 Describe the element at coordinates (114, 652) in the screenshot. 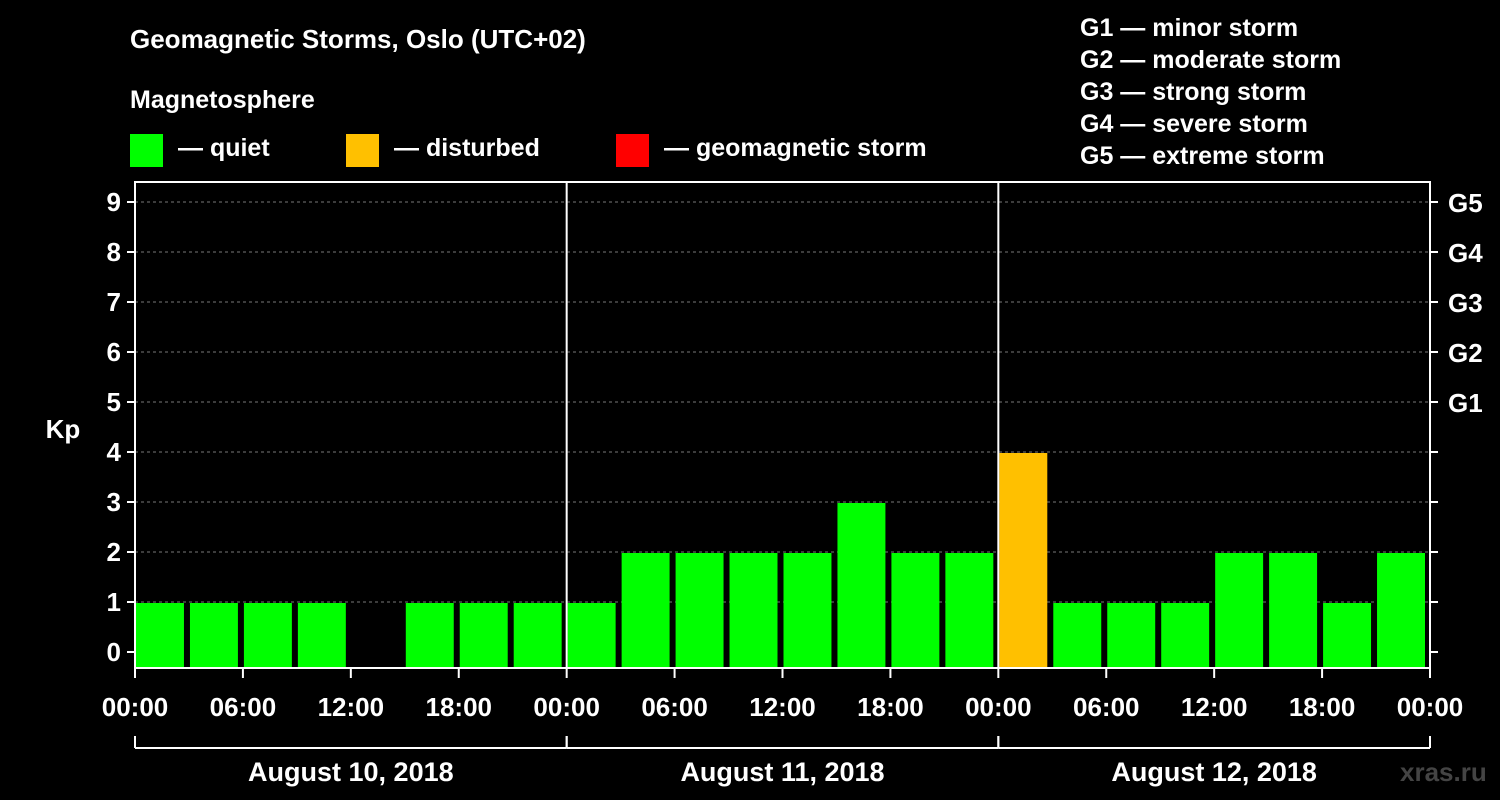

I see `y-tick-label-0: 0` at that location.